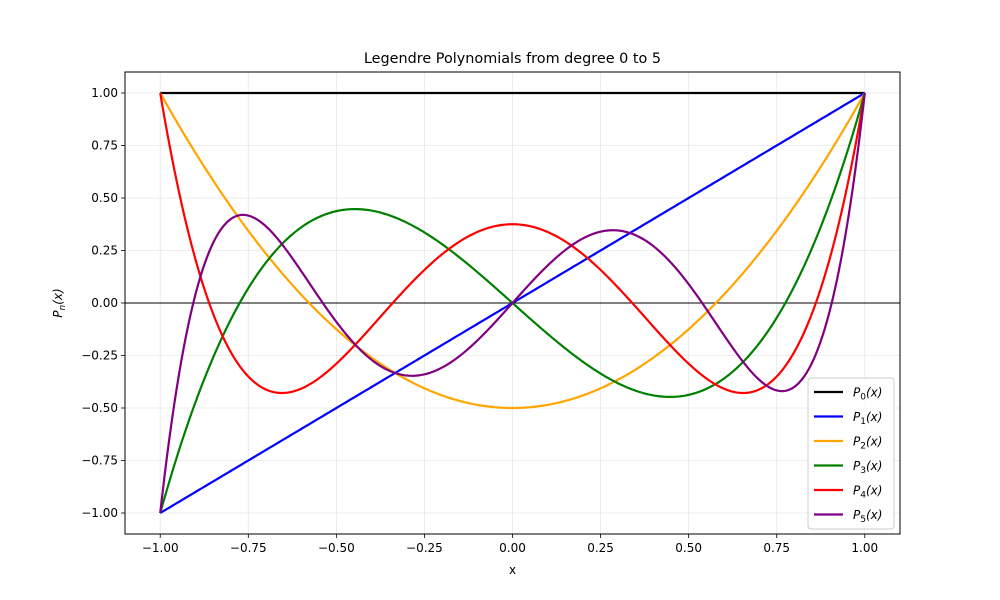 This screenshot has width=1000, height=600. I want to click on y-tick-label: 0.75, so click(104, 146).